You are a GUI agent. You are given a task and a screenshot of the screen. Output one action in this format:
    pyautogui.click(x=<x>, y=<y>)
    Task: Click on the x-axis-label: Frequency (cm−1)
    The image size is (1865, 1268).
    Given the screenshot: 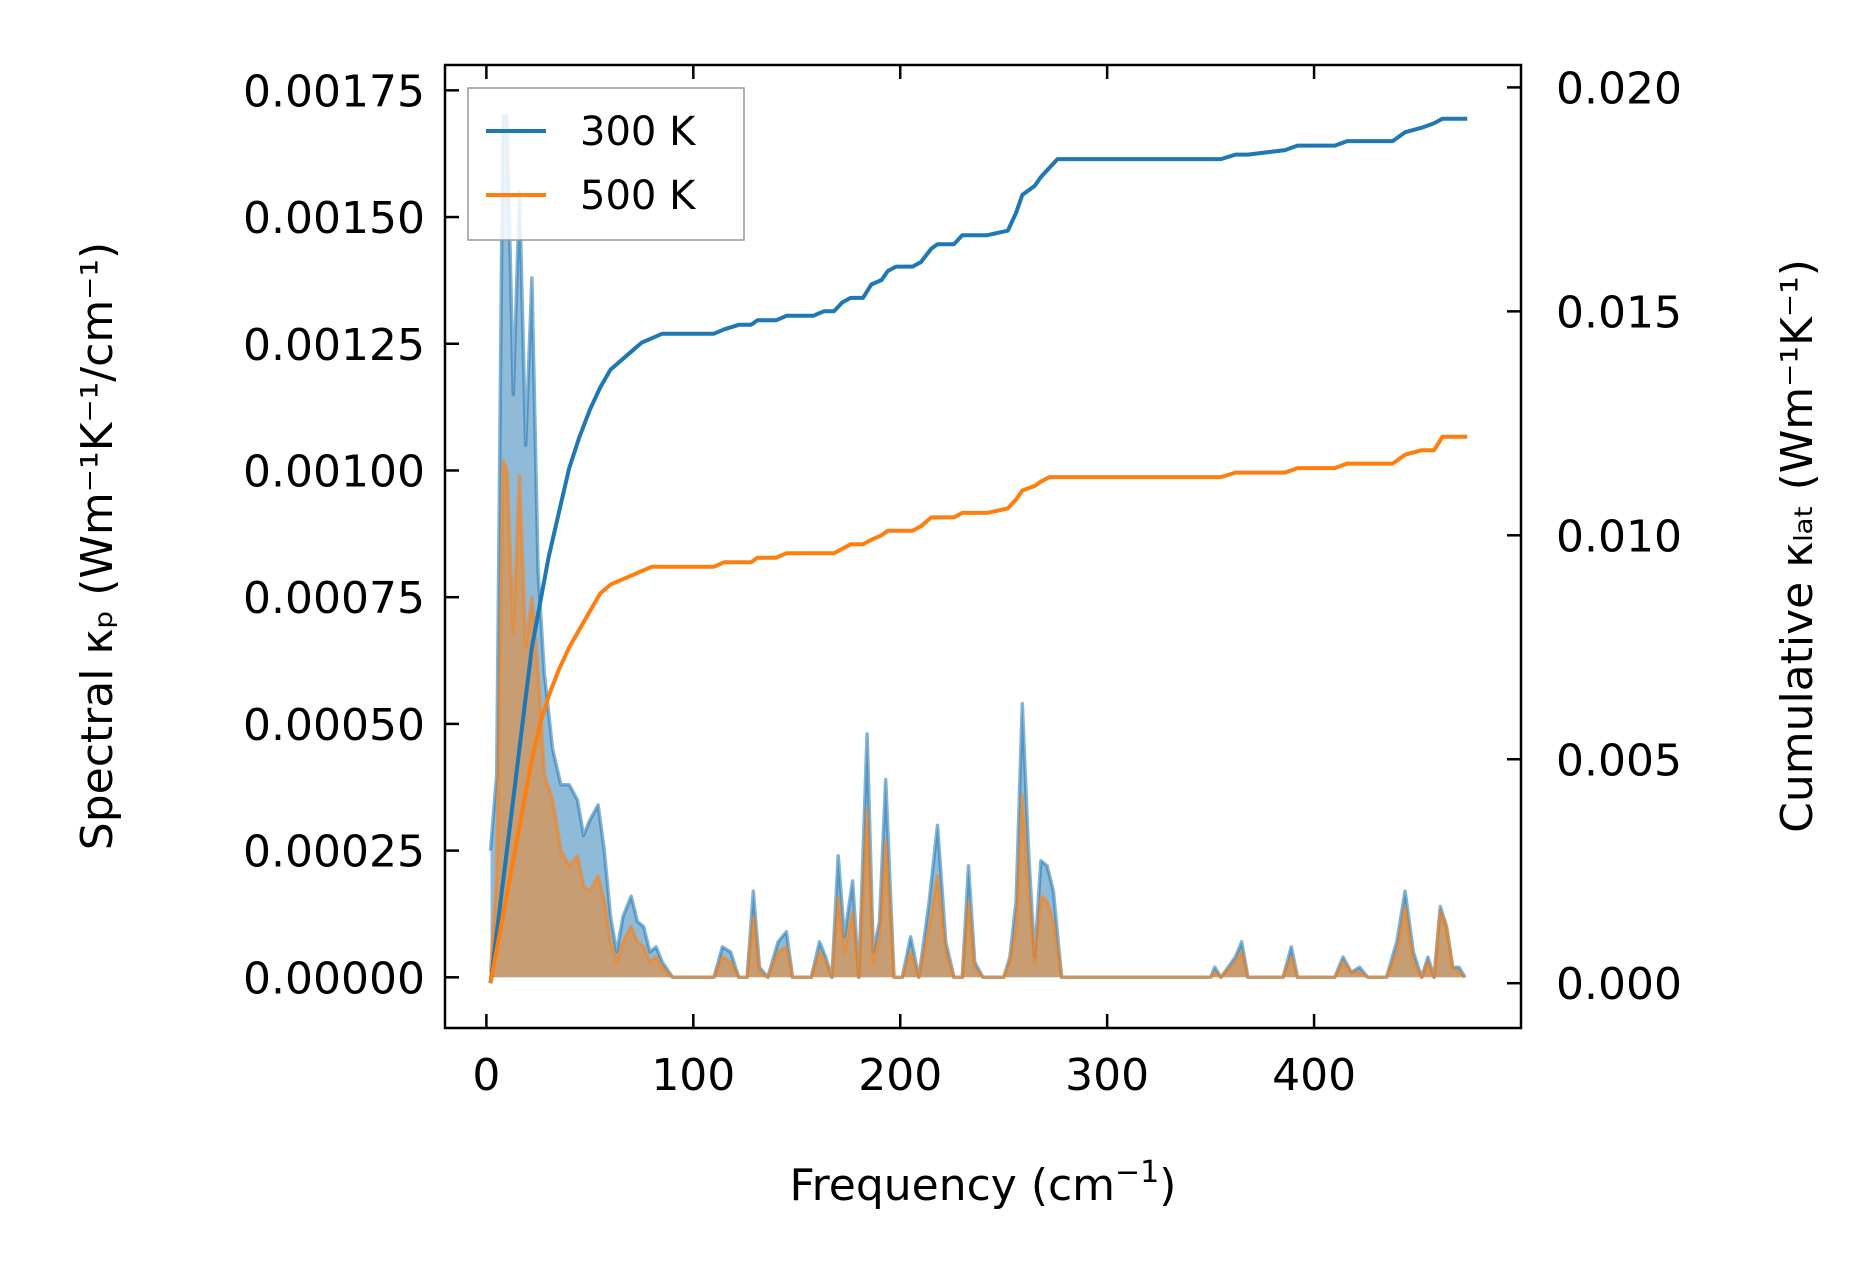 What is the action you would take?
    pyautogui.click(x=983, y=1183)
    